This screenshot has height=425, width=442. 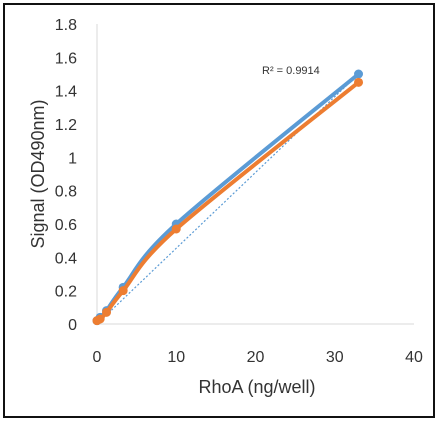 I want to click on x-tick-labels: 0 10 20 30 40, so click(x=258, y=357).